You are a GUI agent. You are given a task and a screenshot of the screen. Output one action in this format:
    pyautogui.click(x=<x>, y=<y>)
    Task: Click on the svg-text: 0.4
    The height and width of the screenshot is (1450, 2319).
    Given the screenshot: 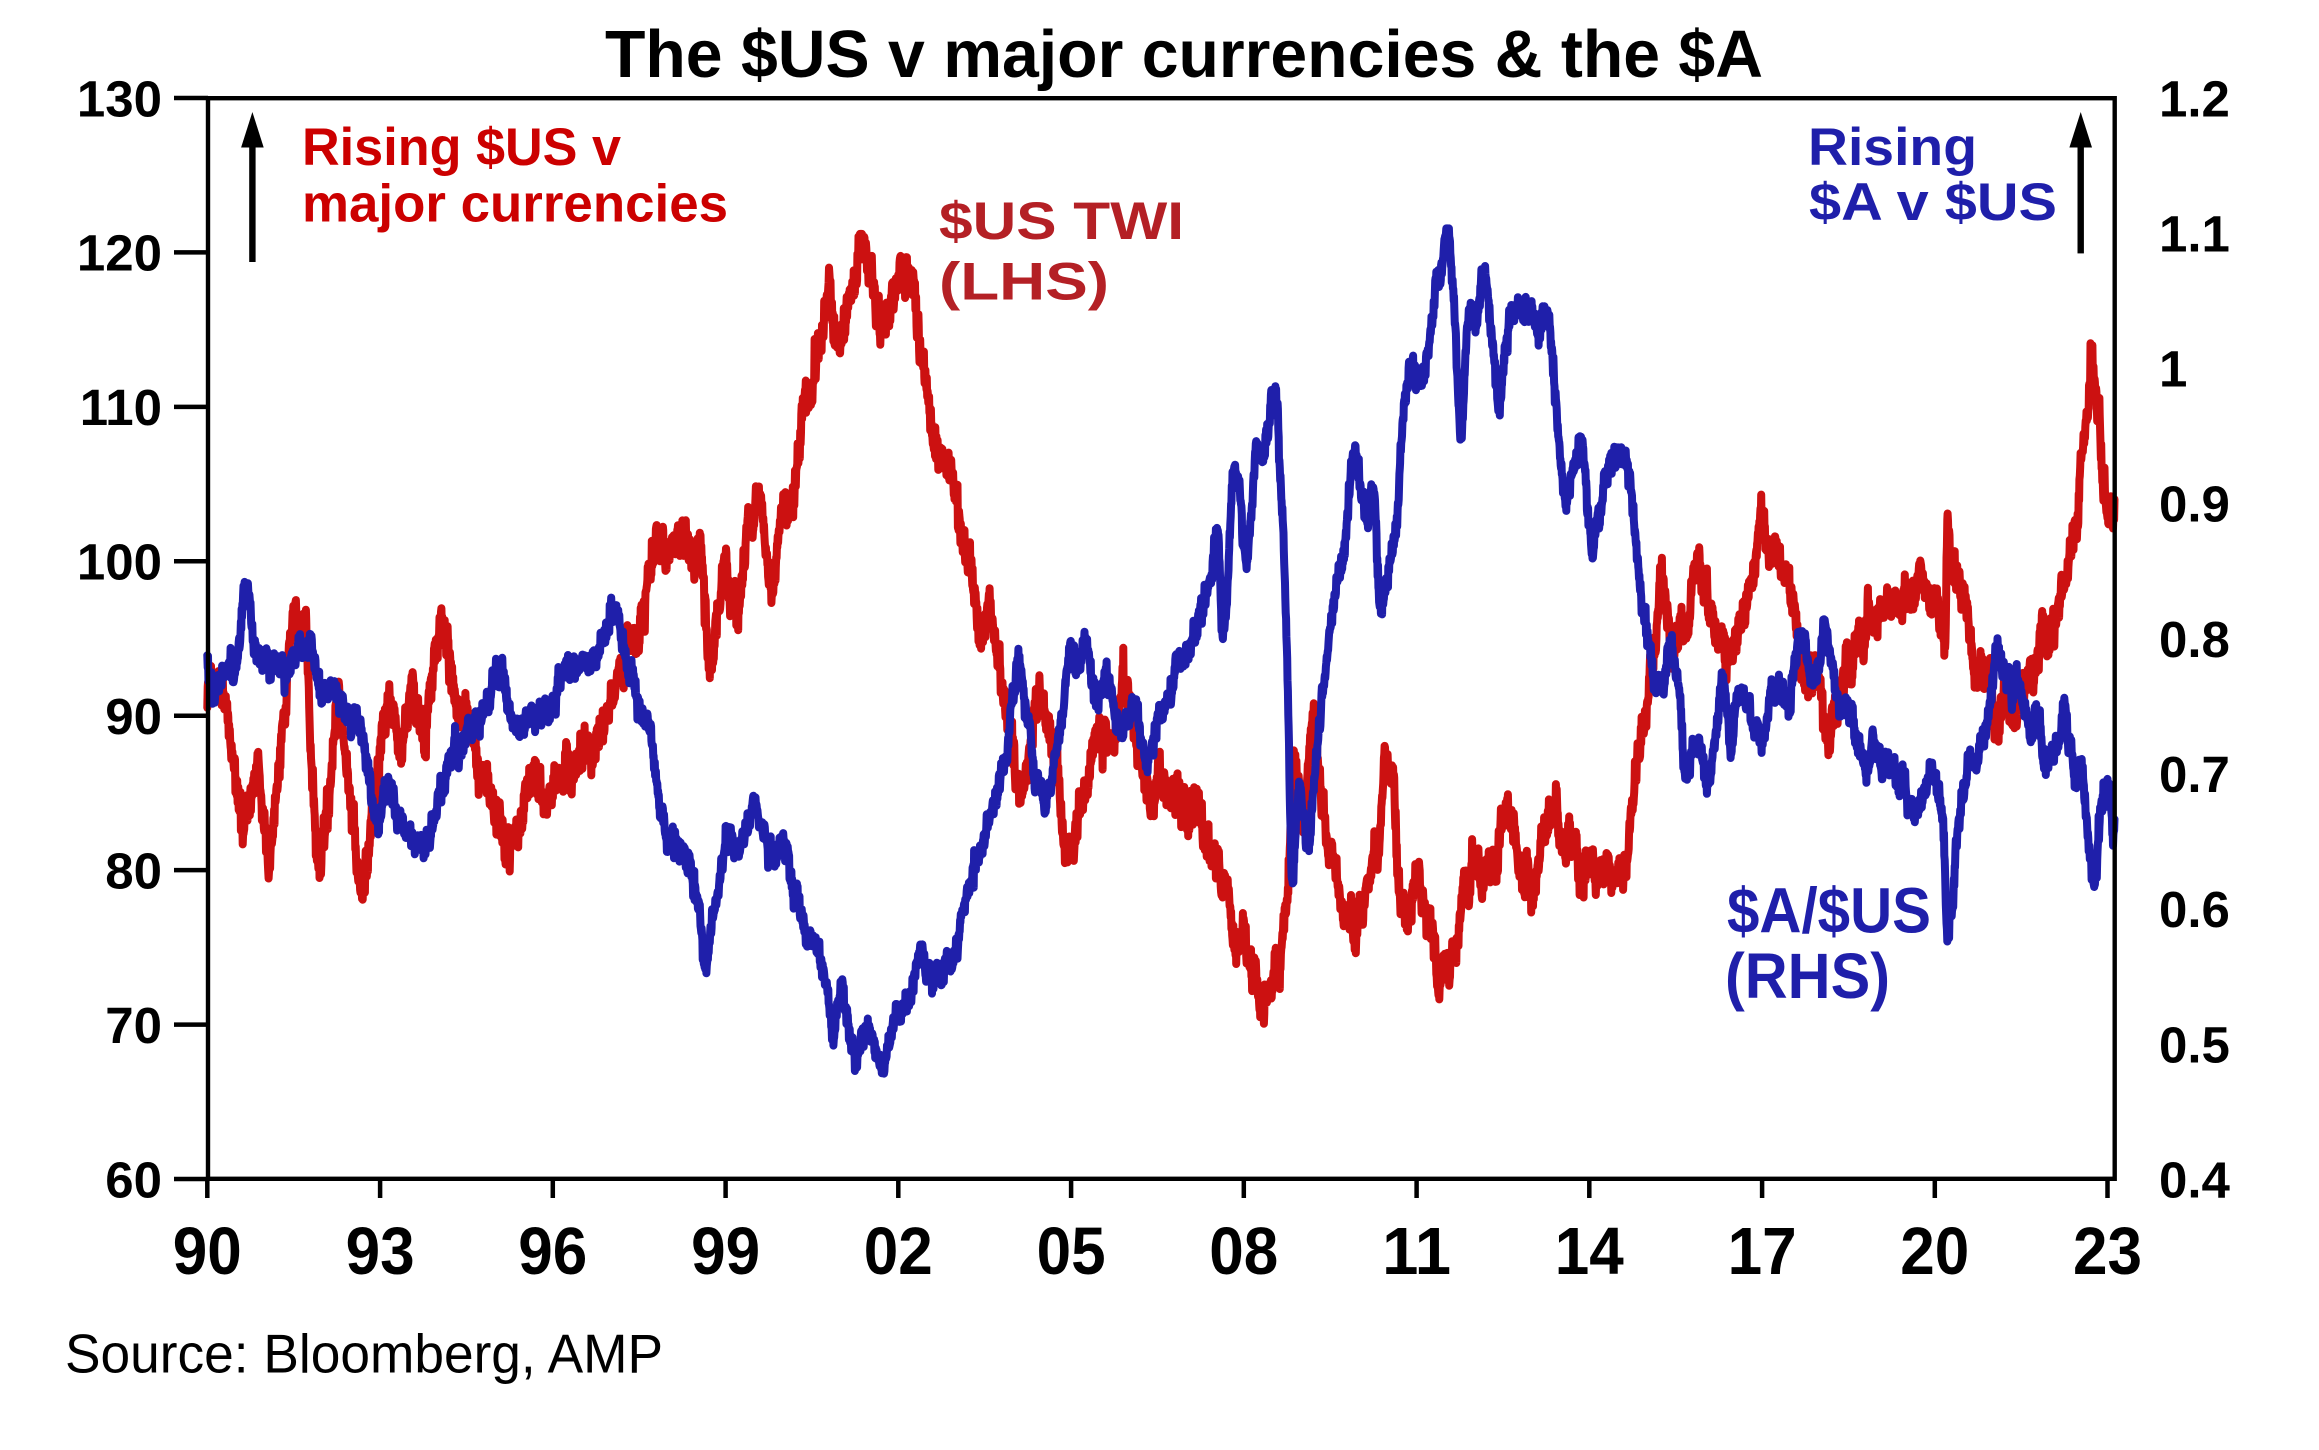 What is the action you would take?
    pyautogui.click(x=2195, y=1180)
    